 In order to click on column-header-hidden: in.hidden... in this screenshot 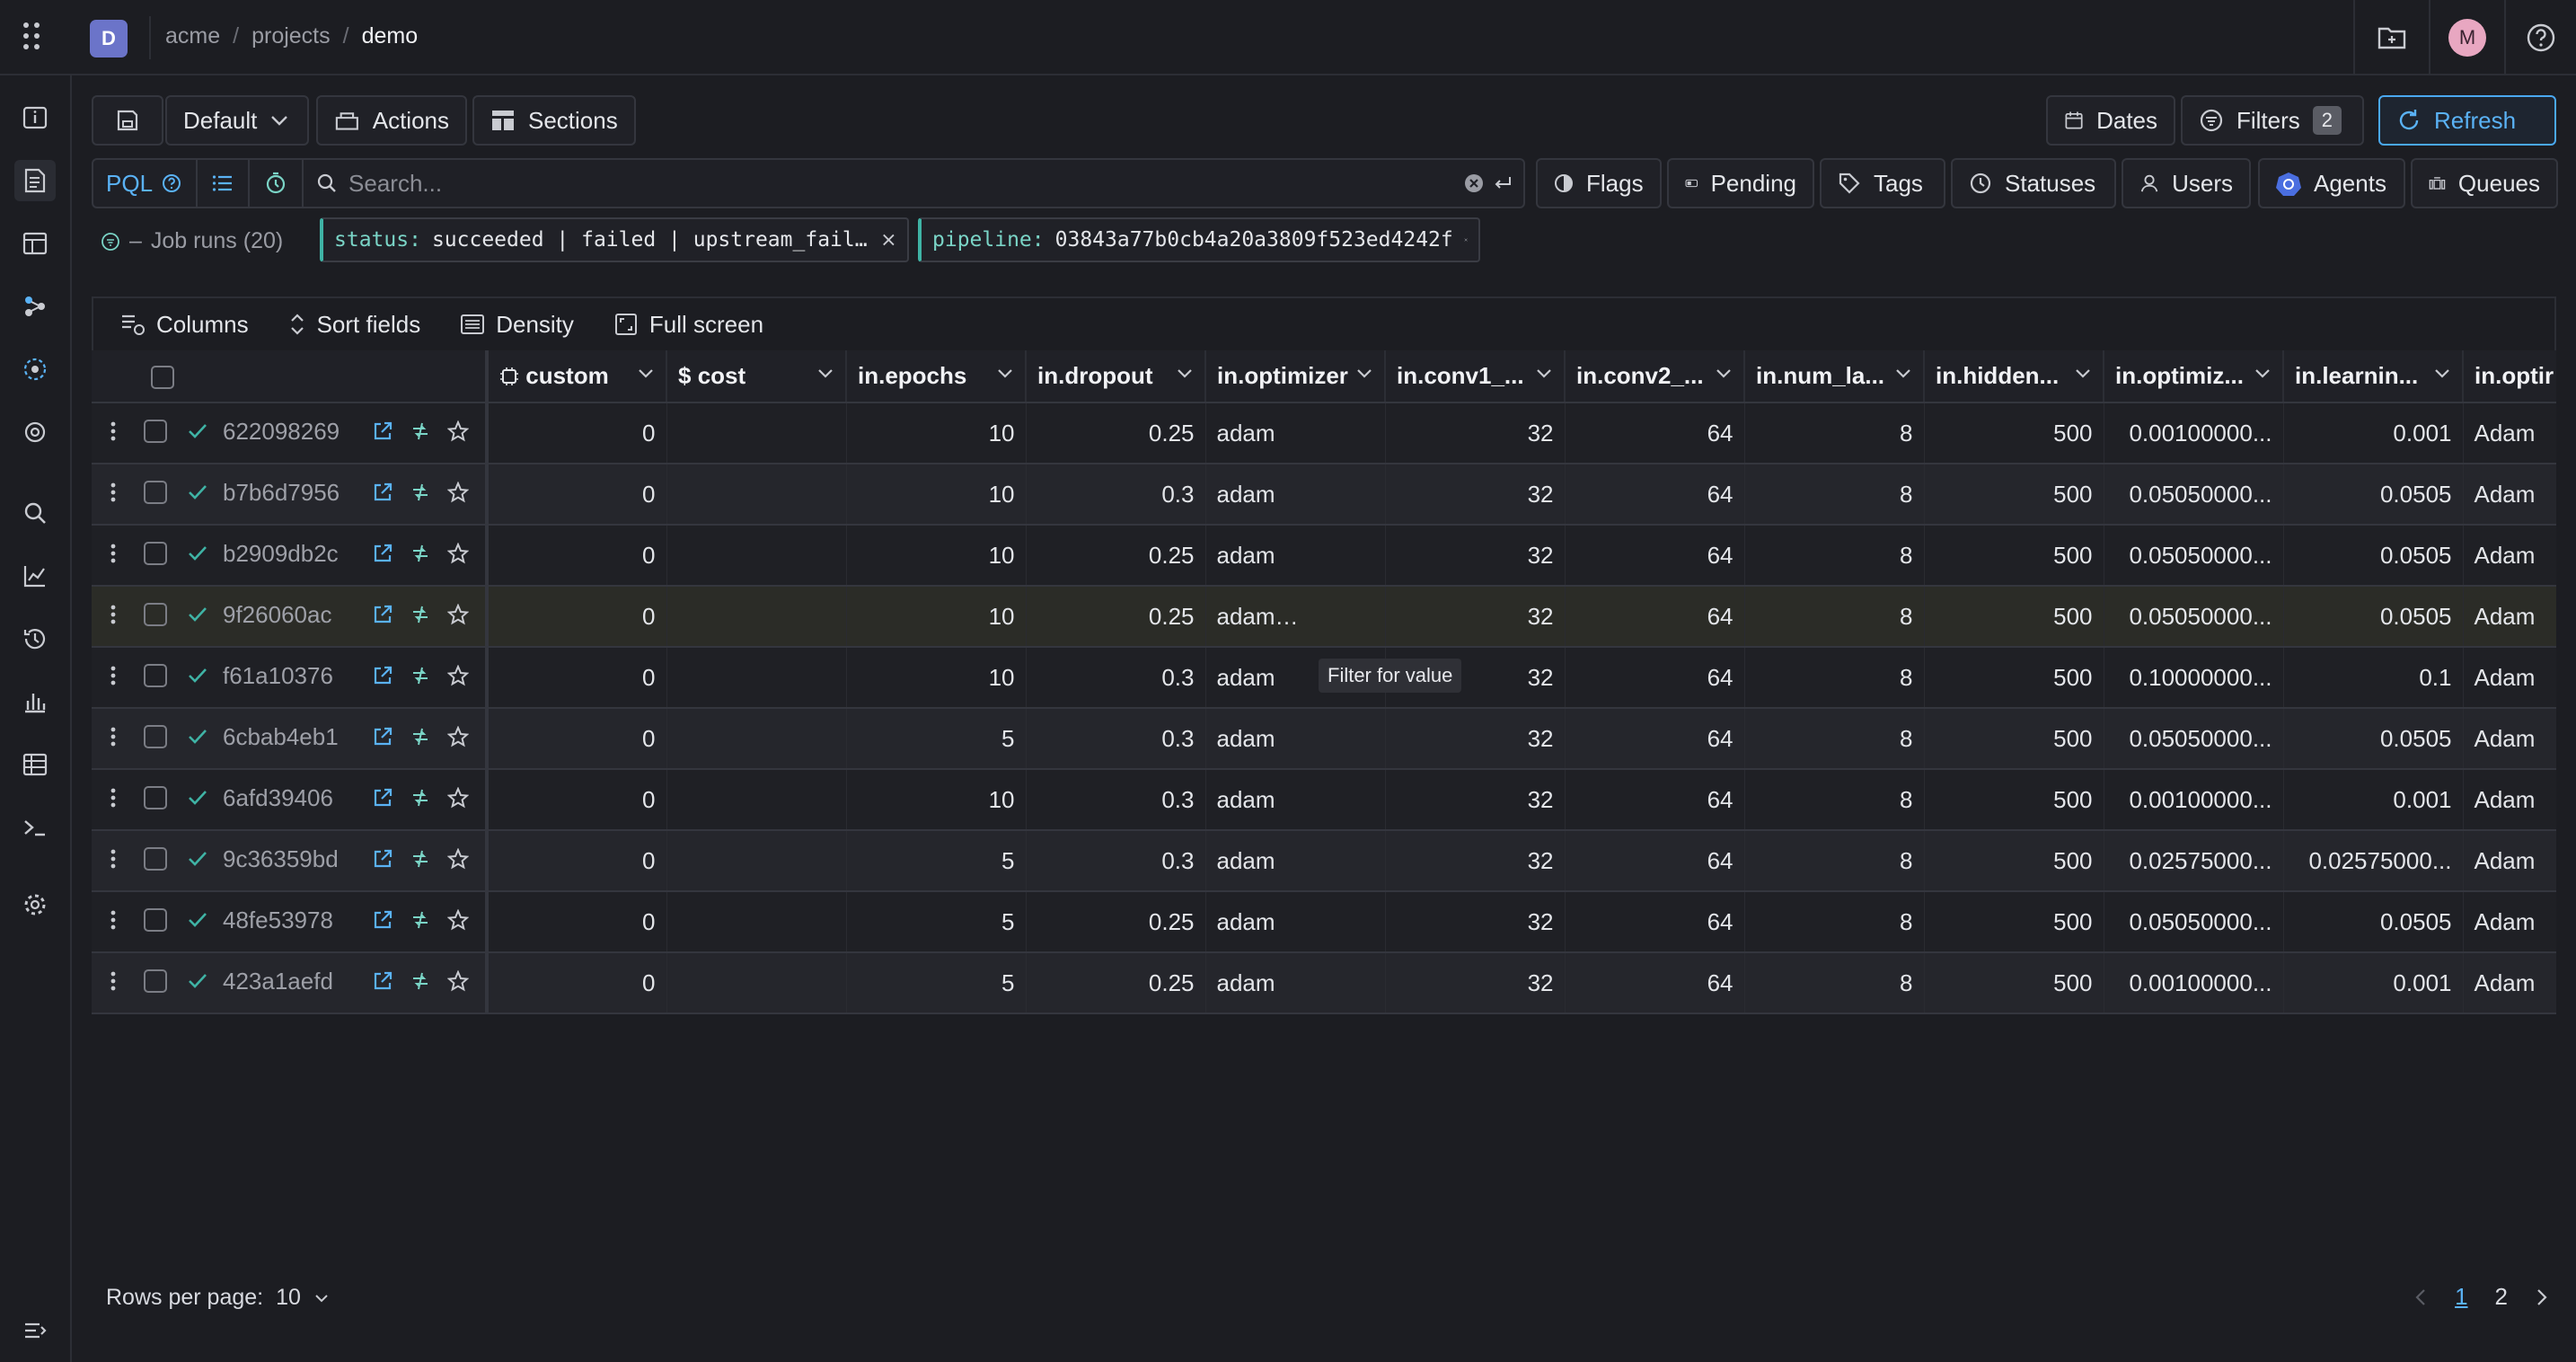, I will do `click(2014, 376)`.